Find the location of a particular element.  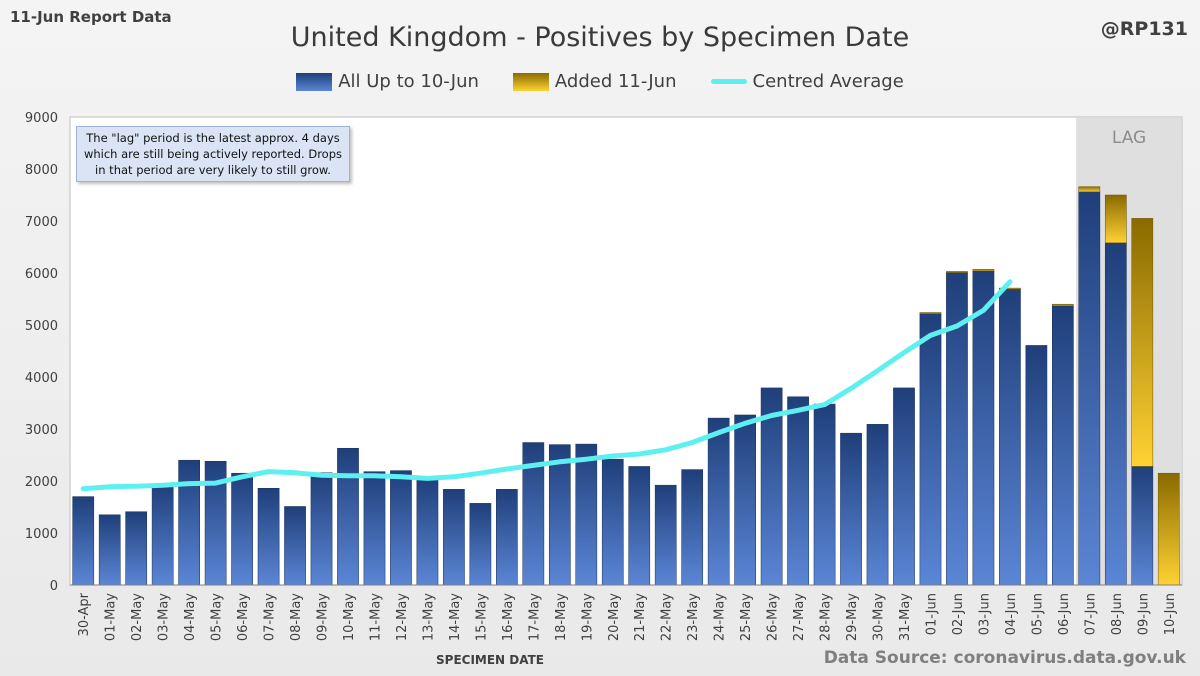

x-tick-label: 30-Apr is located at coordinates (84, 614).